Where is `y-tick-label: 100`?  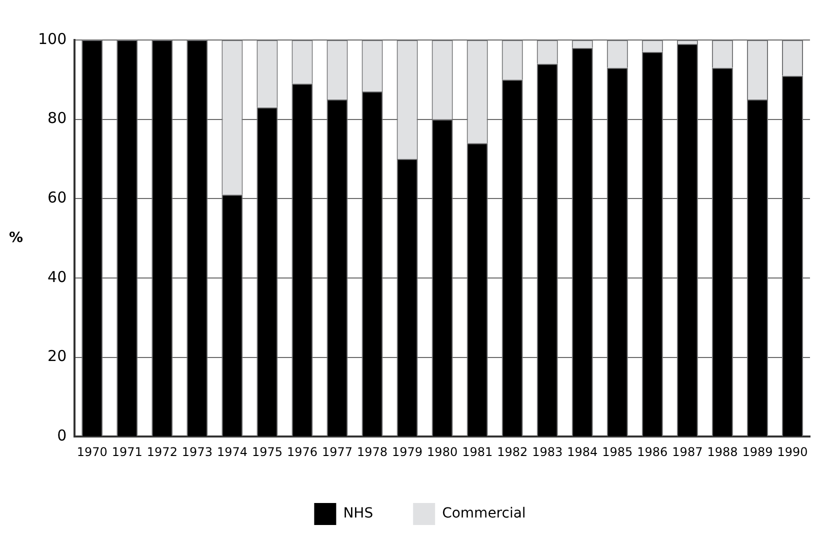 y-tick-label: 100 is located at coordinates (52, 39).